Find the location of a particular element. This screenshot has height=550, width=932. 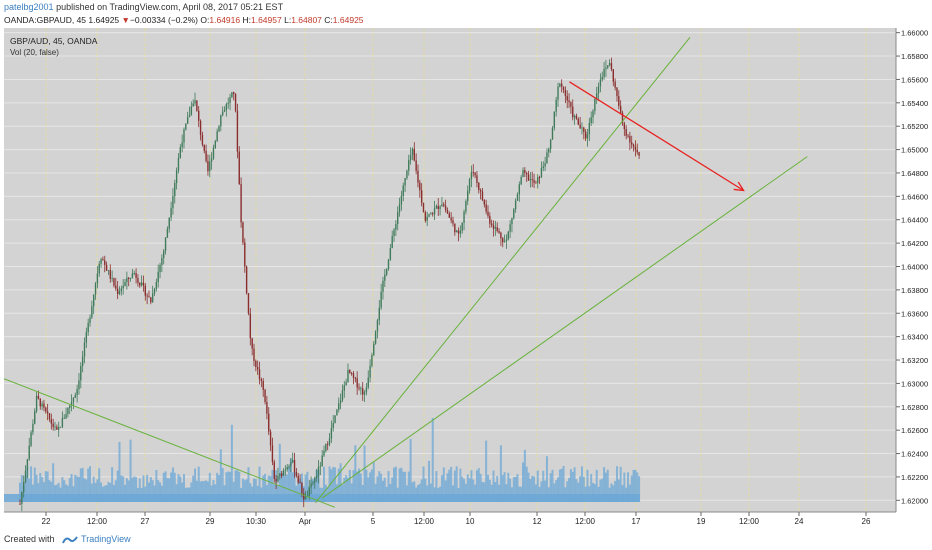

x-tick-label: 29 is located at coordinates (210, 521).